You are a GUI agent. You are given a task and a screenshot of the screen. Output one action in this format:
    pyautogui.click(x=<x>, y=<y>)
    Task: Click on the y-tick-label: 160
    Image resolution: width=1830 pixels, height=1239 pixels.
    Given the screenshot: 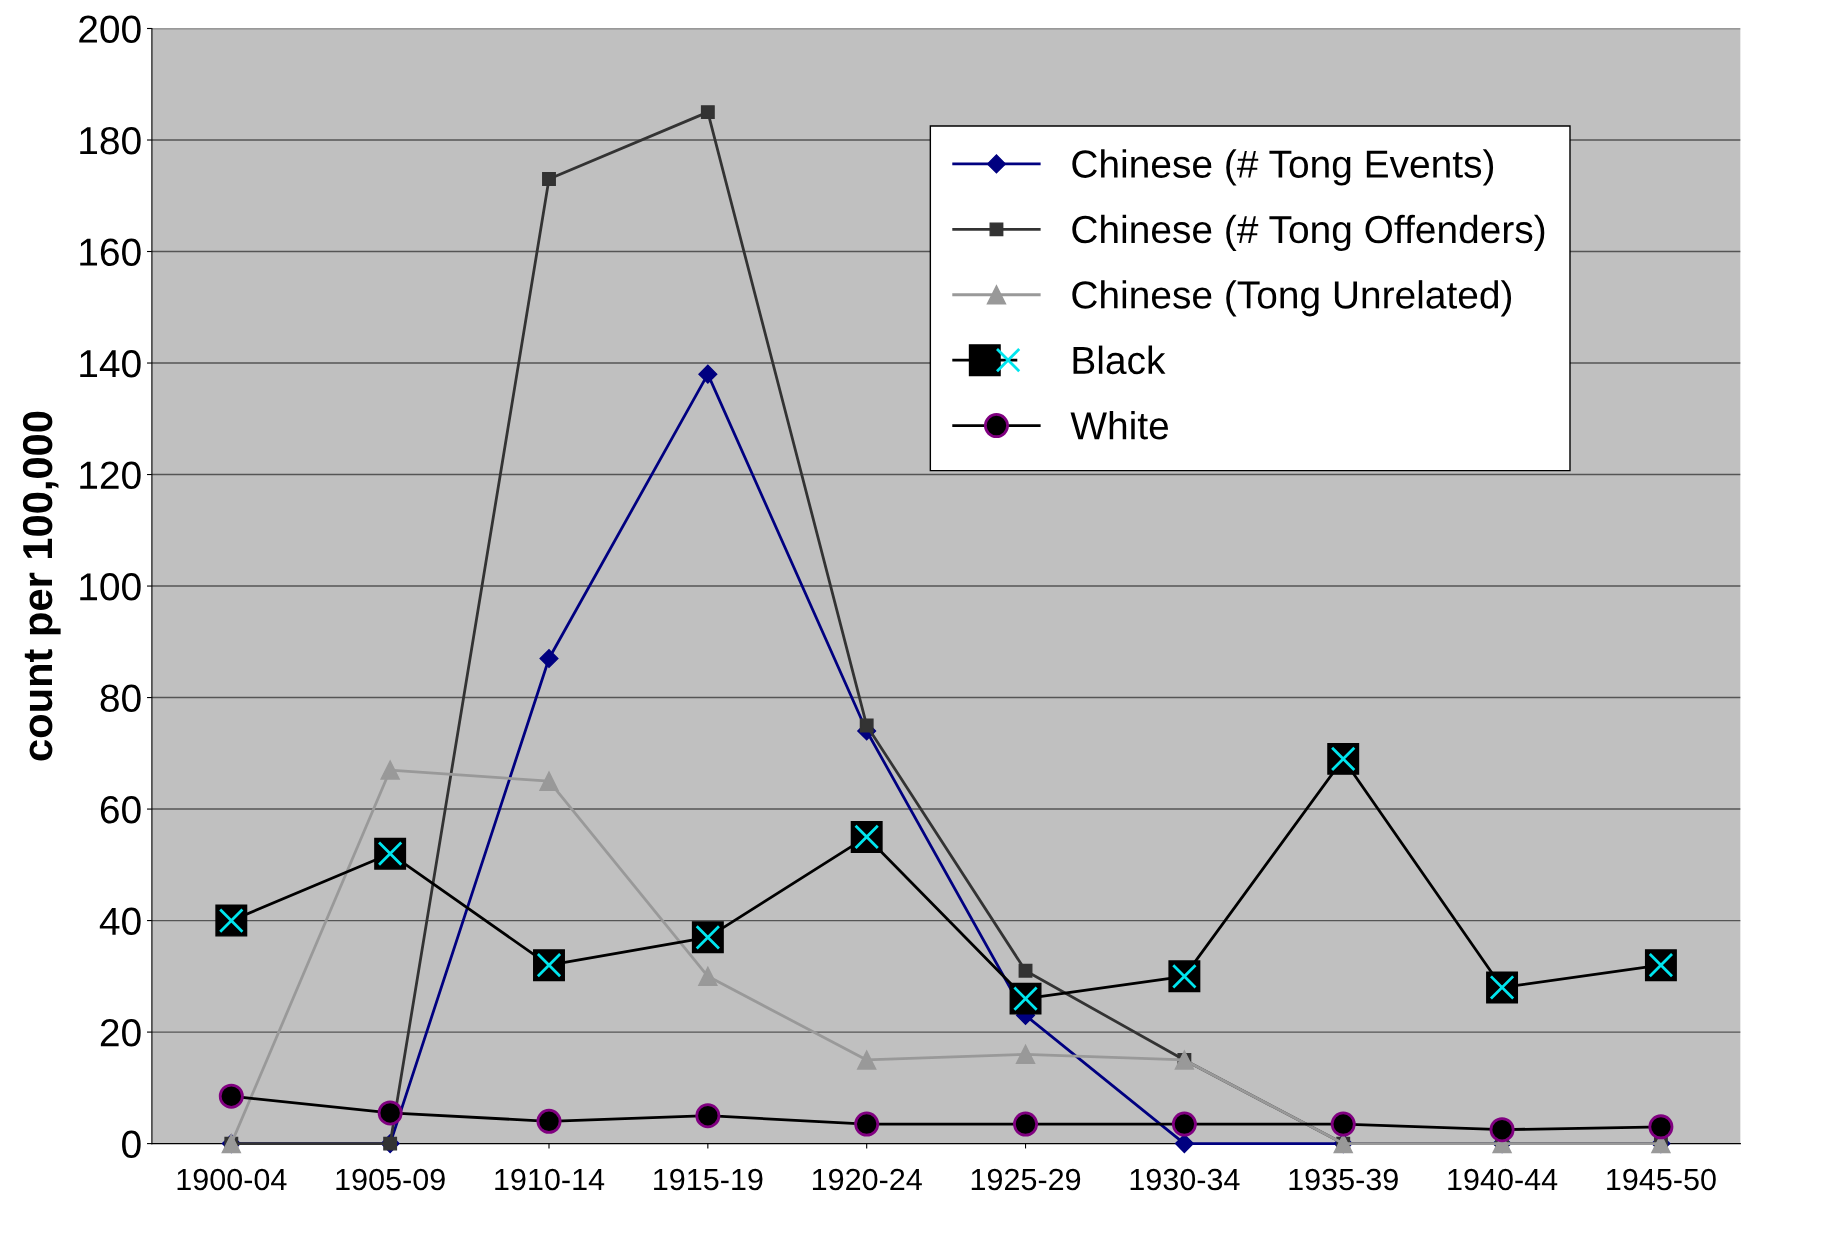 What is the action you would take?
    pyautogui.click(x=110, y=252)
    